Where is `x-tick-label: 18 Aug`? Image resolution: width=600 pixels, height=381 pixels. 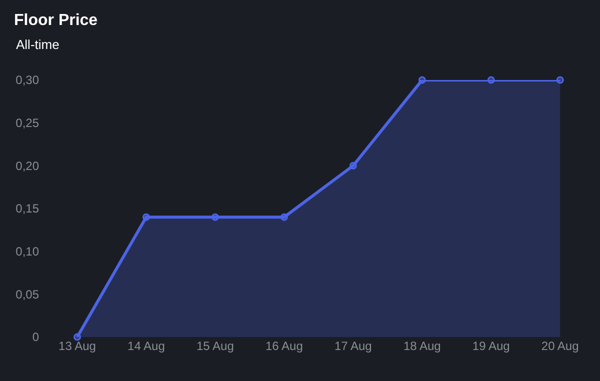
x-tick-label: 18 Aug is located at coordinates (422, 346).